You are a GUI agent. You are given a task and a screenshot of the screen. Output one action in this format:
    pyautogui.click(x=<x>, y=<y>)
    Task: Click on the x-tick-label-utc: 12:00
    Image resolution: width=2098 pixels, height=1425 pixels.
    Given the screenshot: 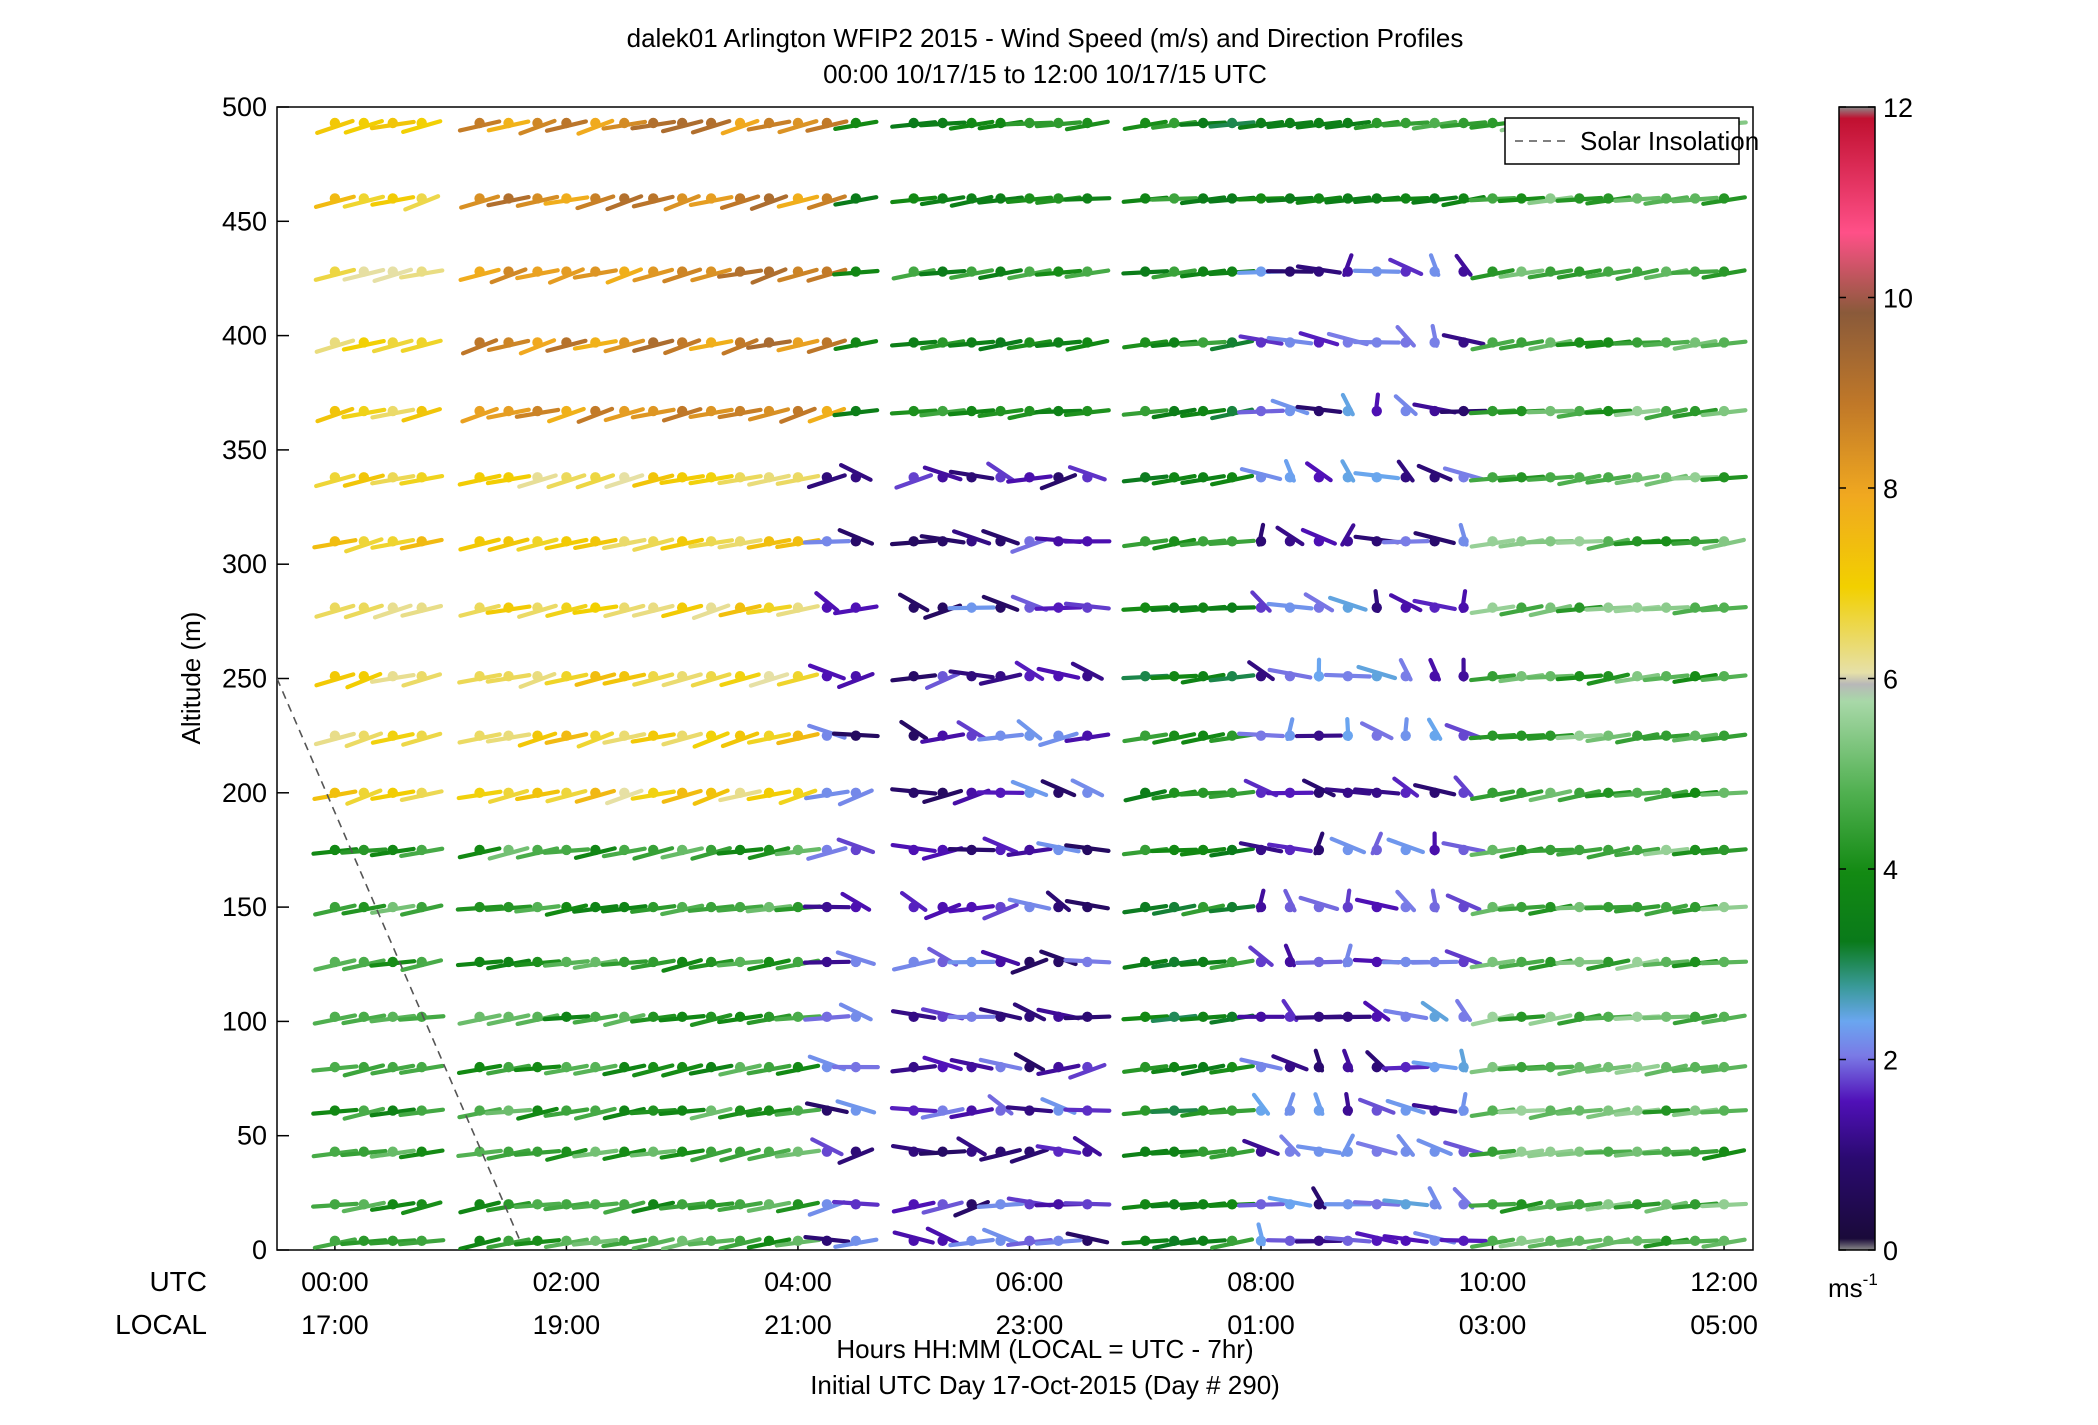 What is the action you would take?
    pyautogui.click(x=1724, y=1282)
    